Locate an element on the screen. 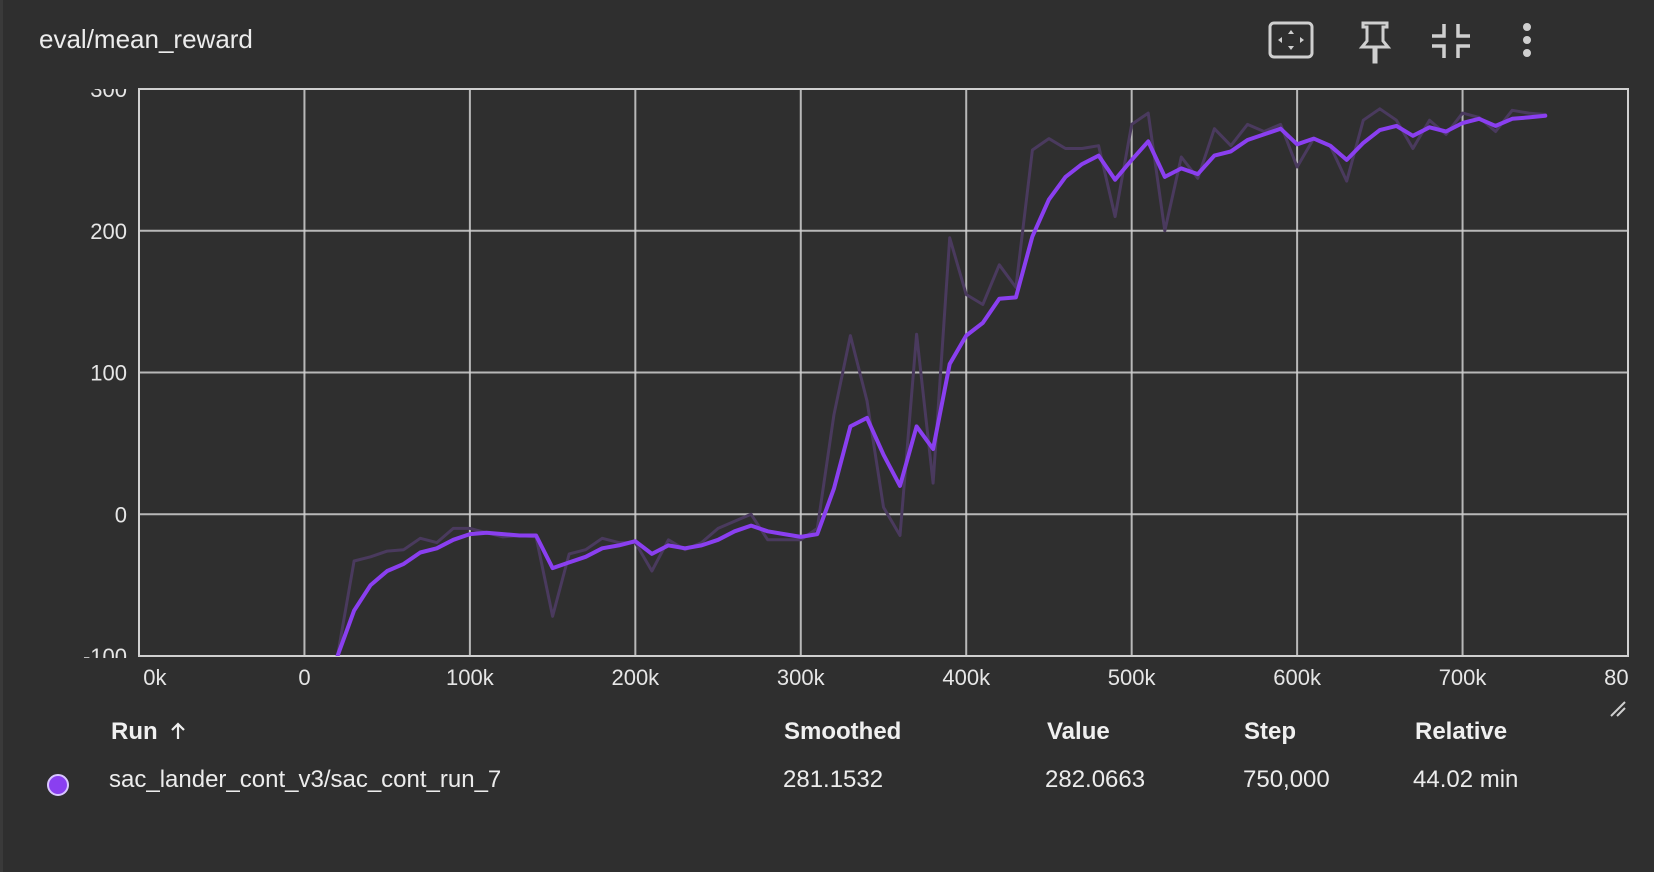  run-step: 750,000 is located at coordinates (1286, 779).